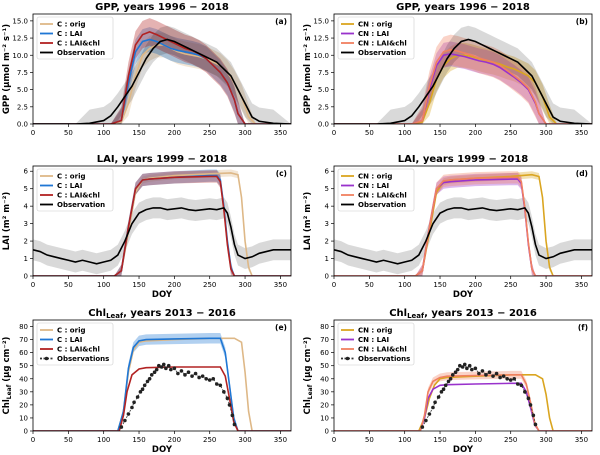 Image resolution: width=600 pixels, height=455 pixels. Describe the element at coordinates (138, 133) in the screenshot. I see `x-tick-label: 150` at that location.